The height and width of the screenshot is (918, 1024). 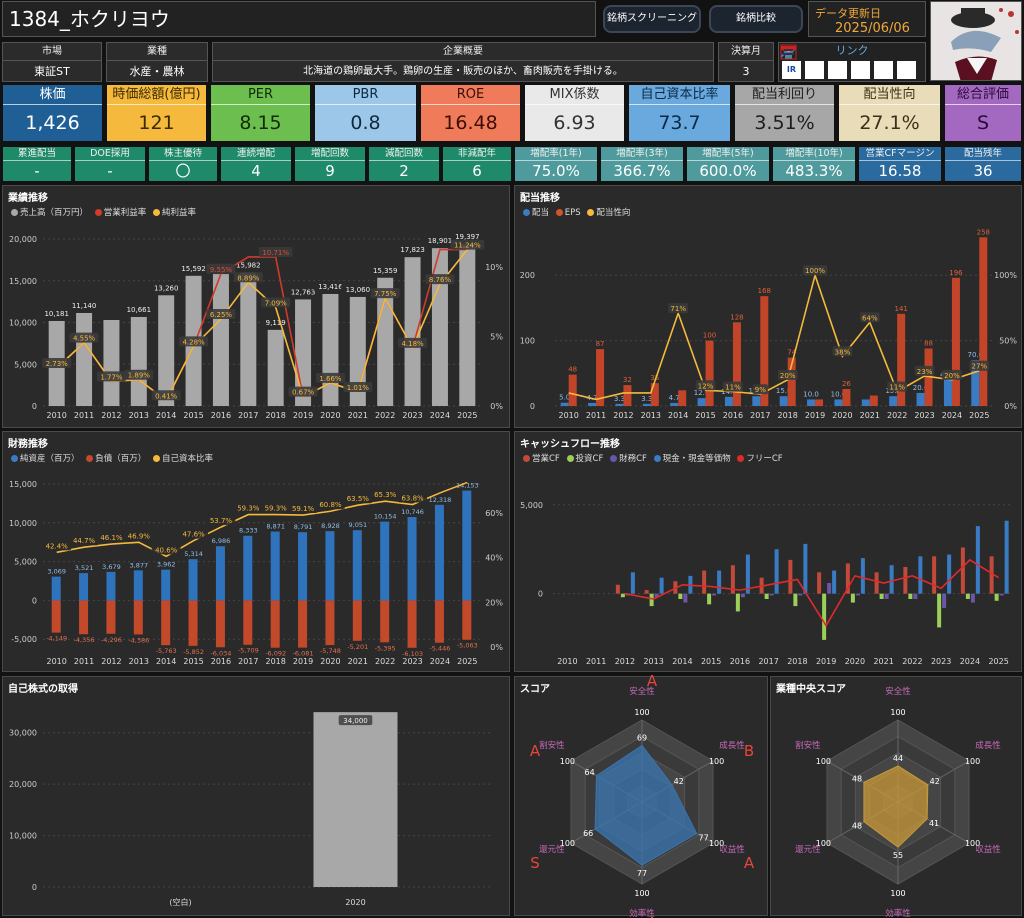 What do you see at coordinates (187, 459) in the screenshot?
I see `legend-equity-ratio: 自己資本比率` at bounding box center [187, 459].